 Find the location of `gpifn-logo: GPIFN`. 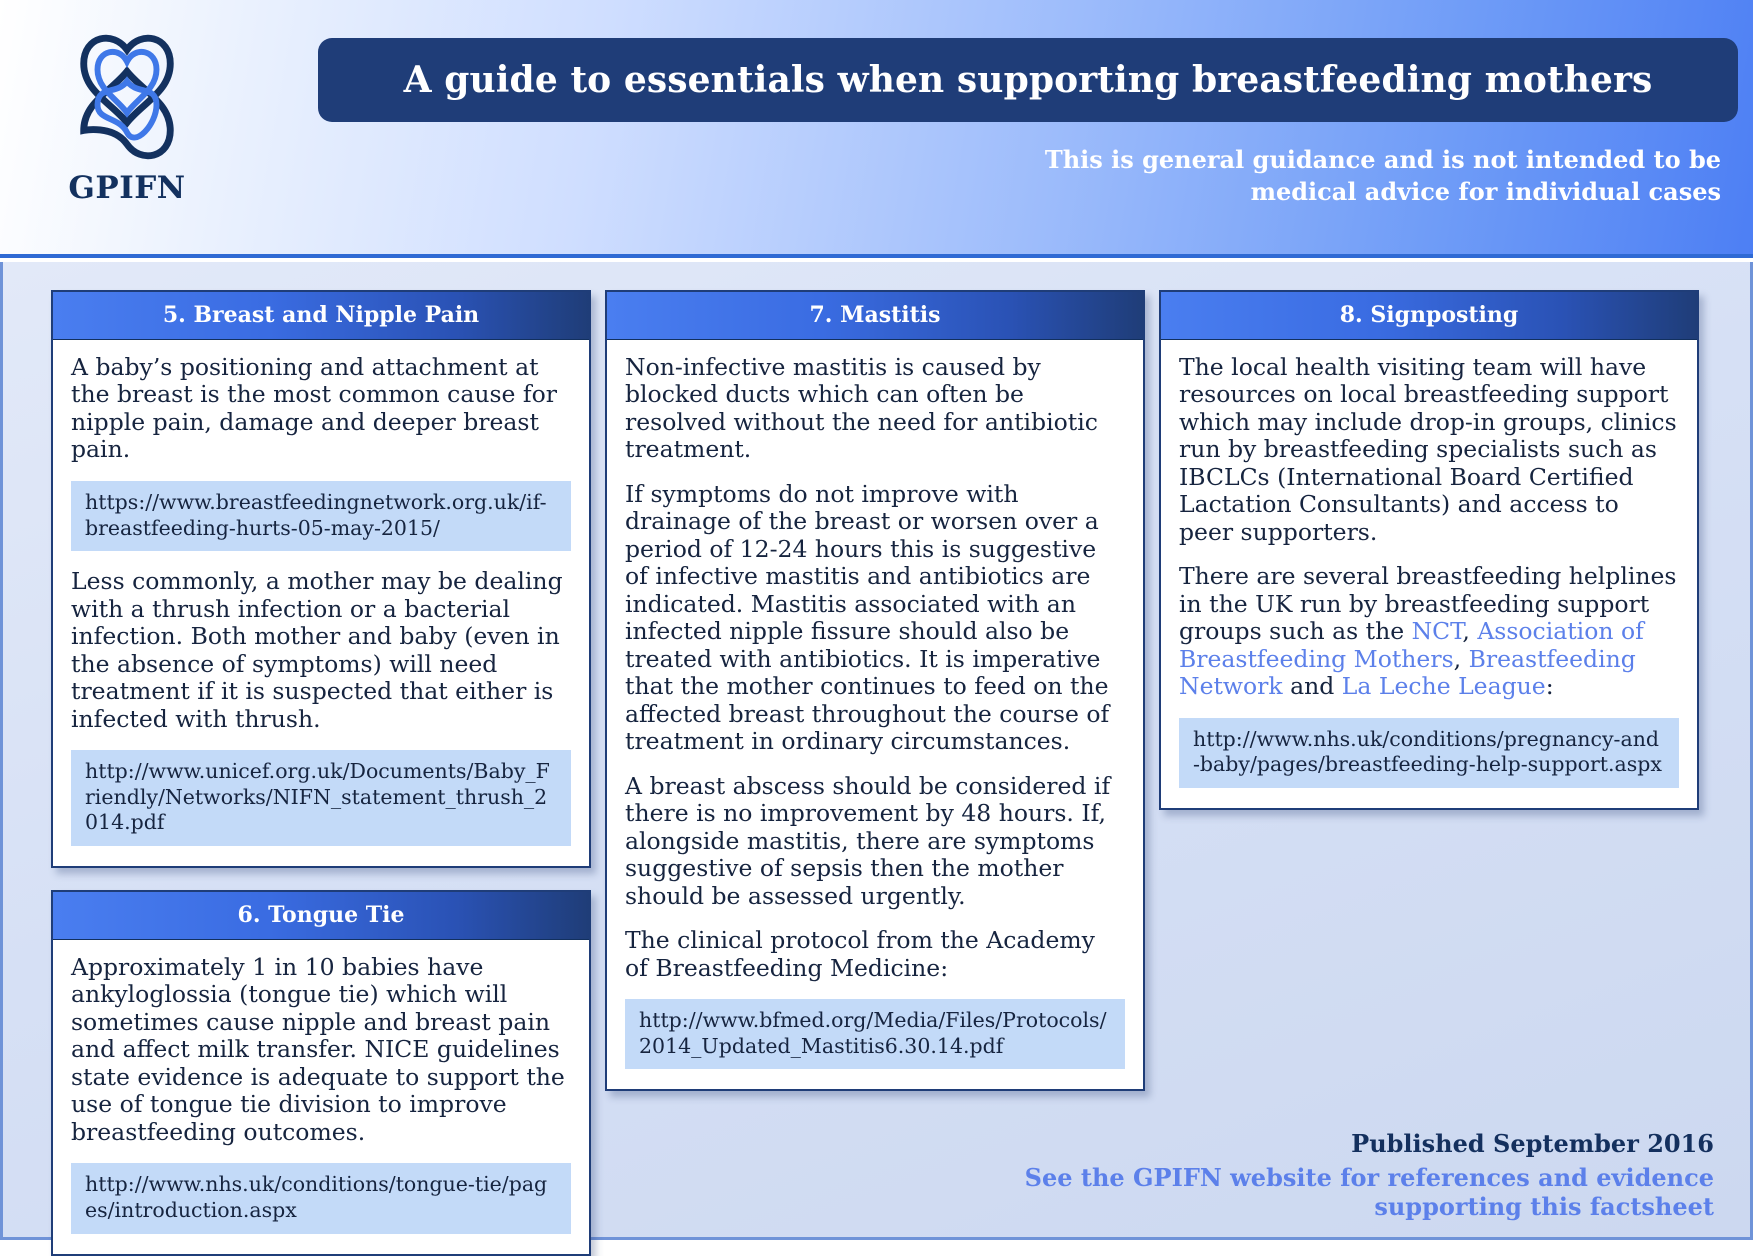

gpifn-logo: GPIFN is located at coordinates (127, 123).